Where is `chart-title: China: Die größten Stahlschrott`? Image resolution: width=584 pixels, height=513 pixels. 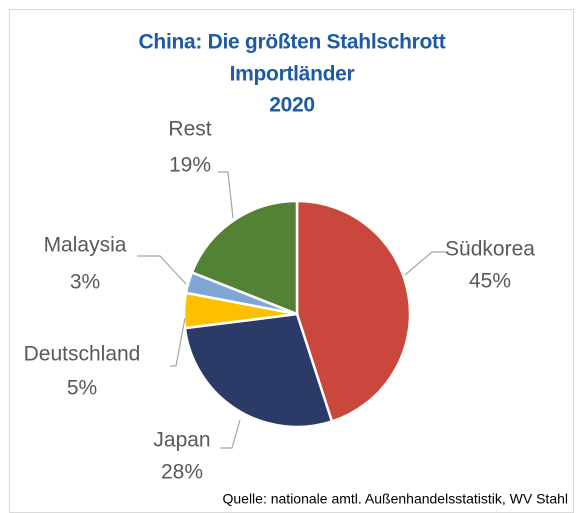
chart-title: China: Die größten Stahlschrott is located at coordinates (292, 42).